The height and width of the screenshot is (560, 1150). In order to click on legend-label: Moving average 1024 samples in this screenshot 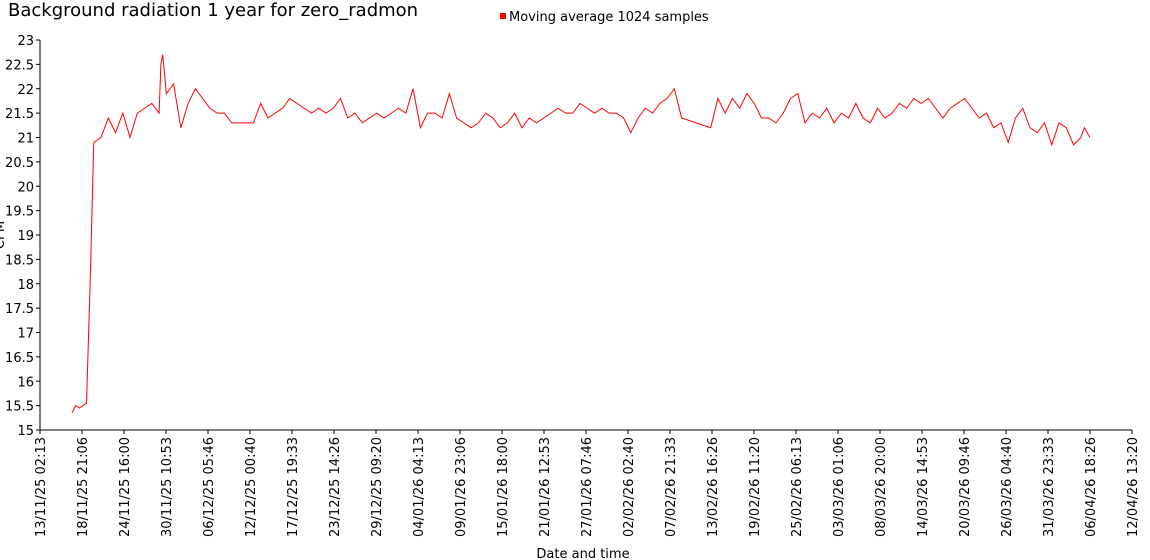, I will do `click(609, 17)`.